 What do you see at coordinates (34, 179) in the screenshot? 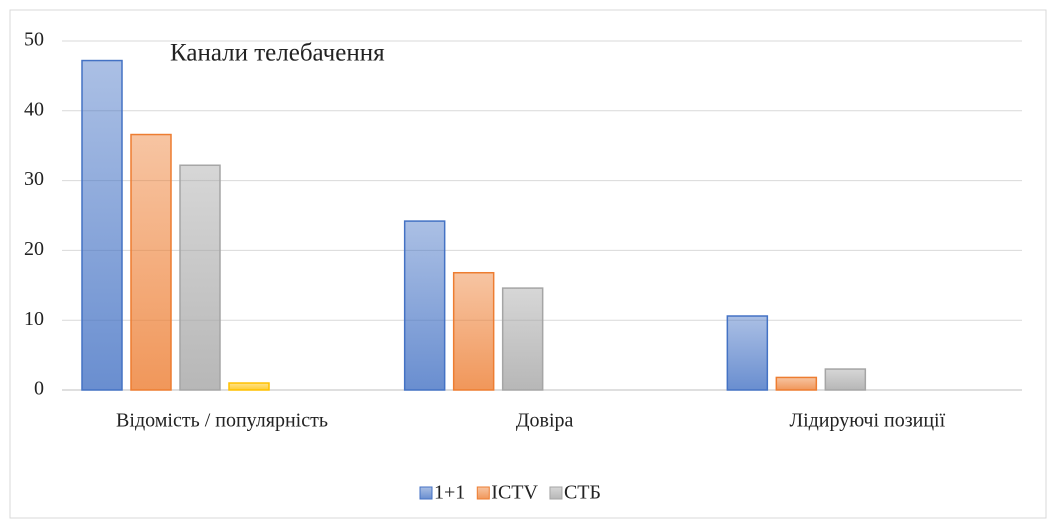
I see `y-tick-label: 30` at bounding box center [34, 179].